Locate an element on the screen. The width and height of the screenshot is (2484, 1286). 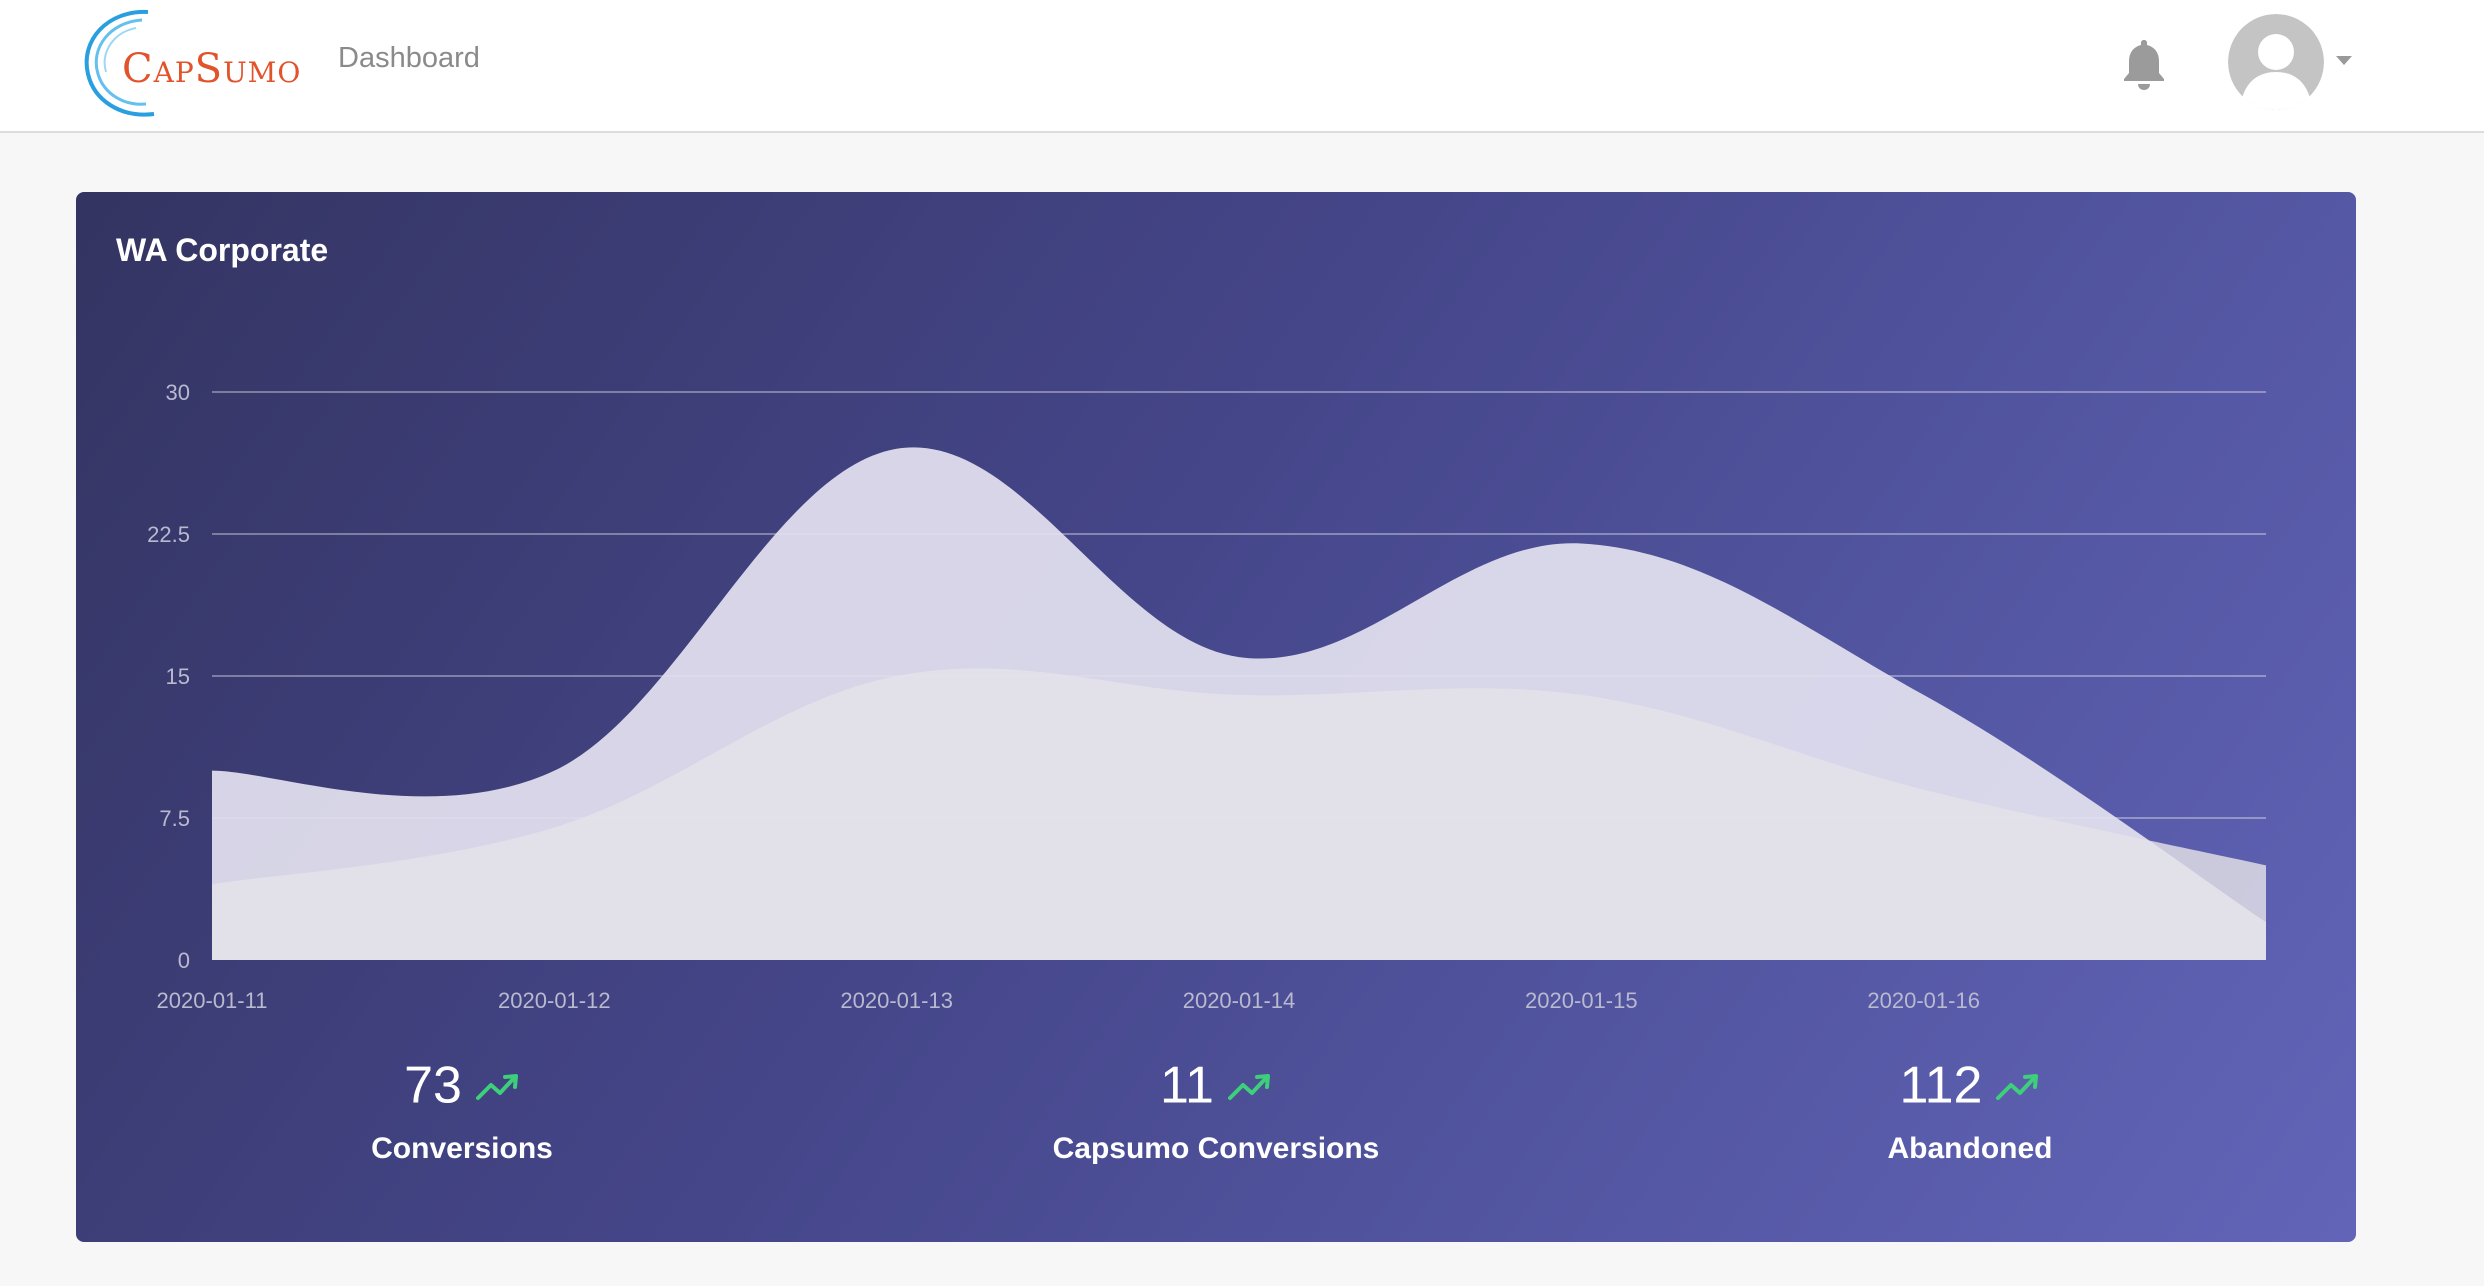
card-title: WA Corporate is located at coordinates (222, 250).